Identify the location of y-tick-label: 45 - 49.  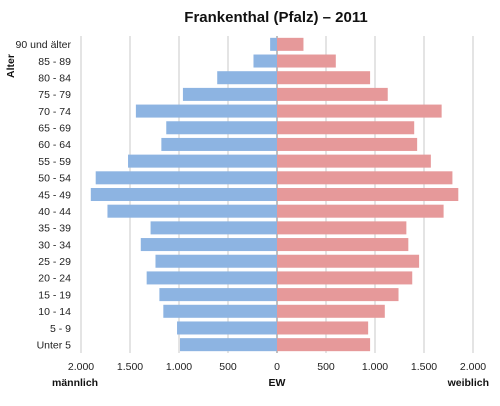
(54, 195).